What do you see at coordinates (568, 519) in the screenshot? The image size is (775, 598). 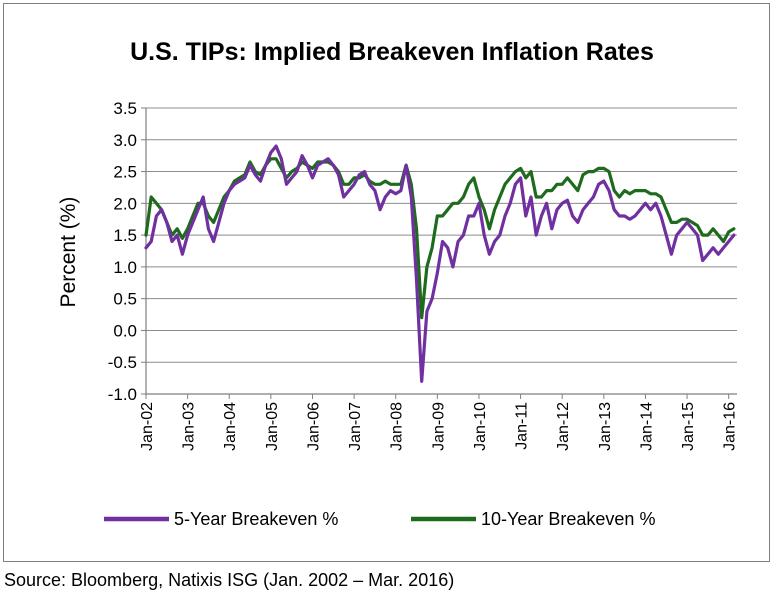 I see `legend-label-10-year: 10-Year Breakeven %` at bounding box center [568, 519].